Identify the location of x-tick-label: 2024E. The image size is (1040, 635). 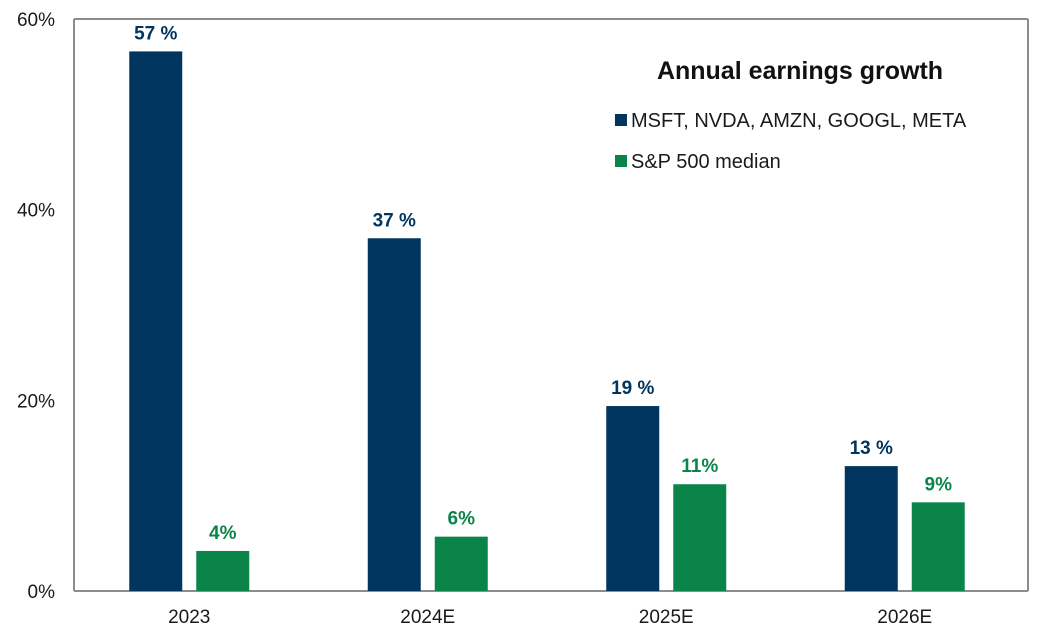
(427, 617).